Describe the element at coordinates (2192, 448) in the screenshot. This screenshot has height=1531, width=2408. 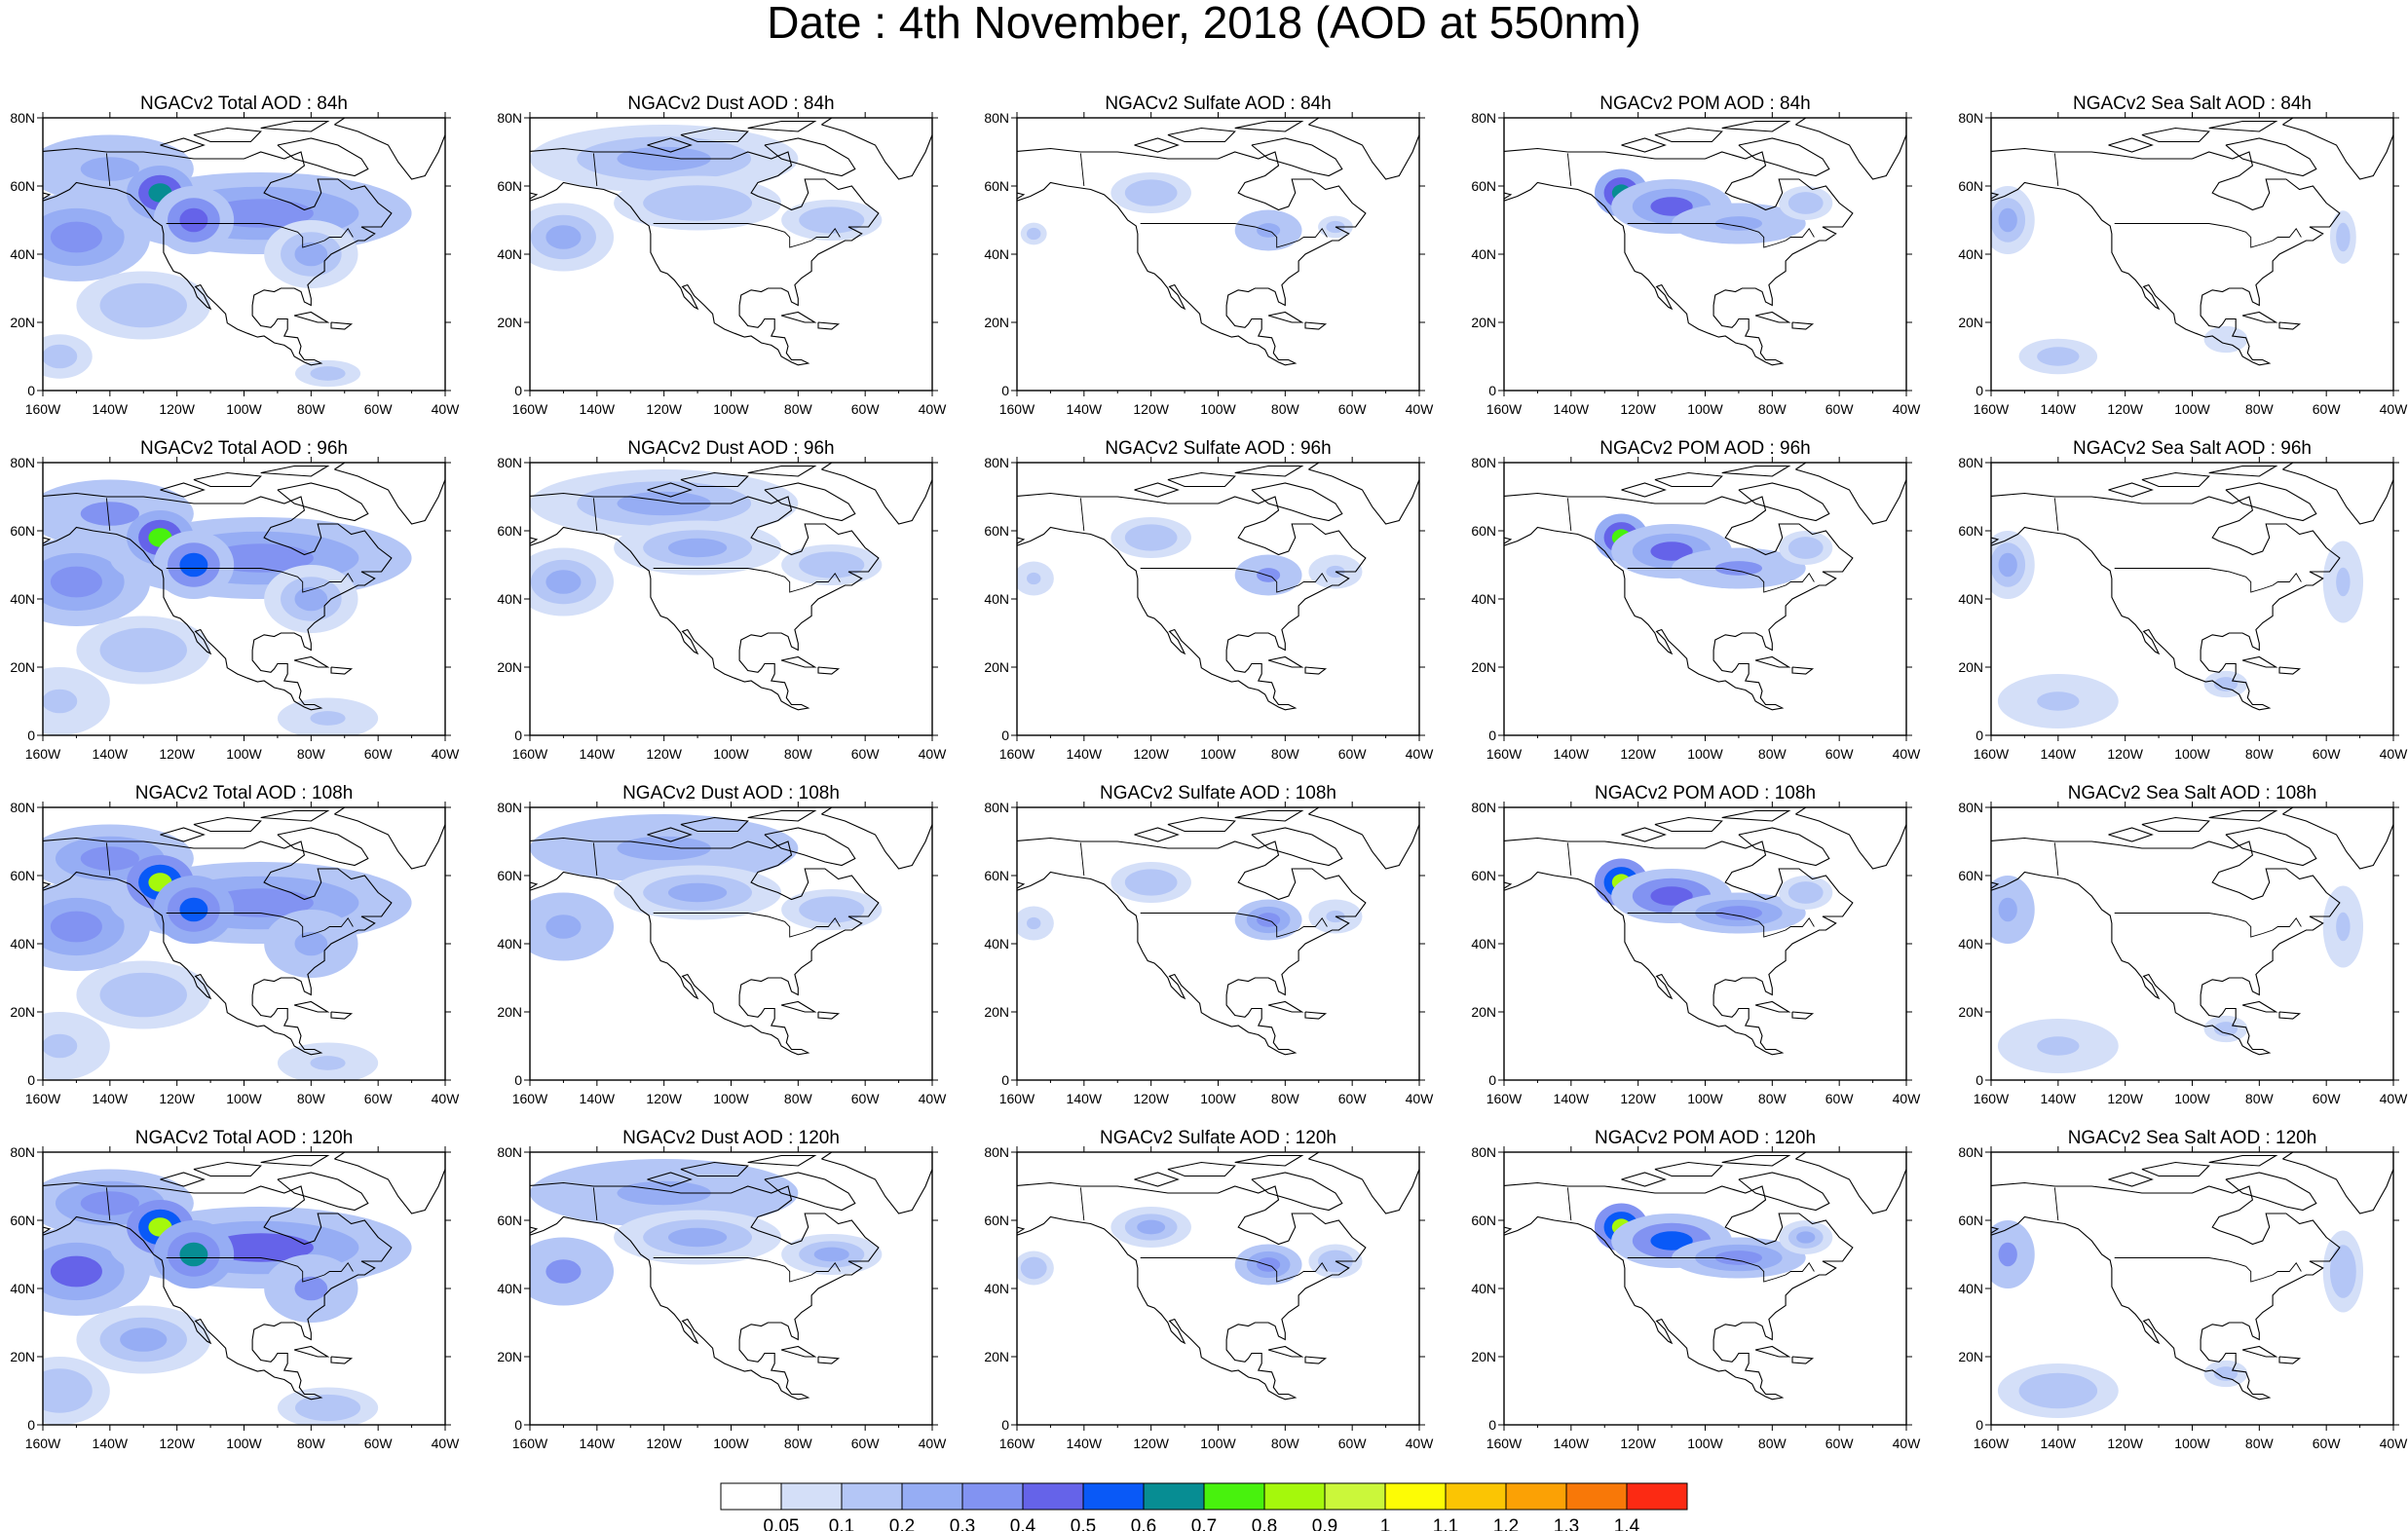
I see `panel-title: NGACv2 Sea Salt AOD : 96h` at that location.